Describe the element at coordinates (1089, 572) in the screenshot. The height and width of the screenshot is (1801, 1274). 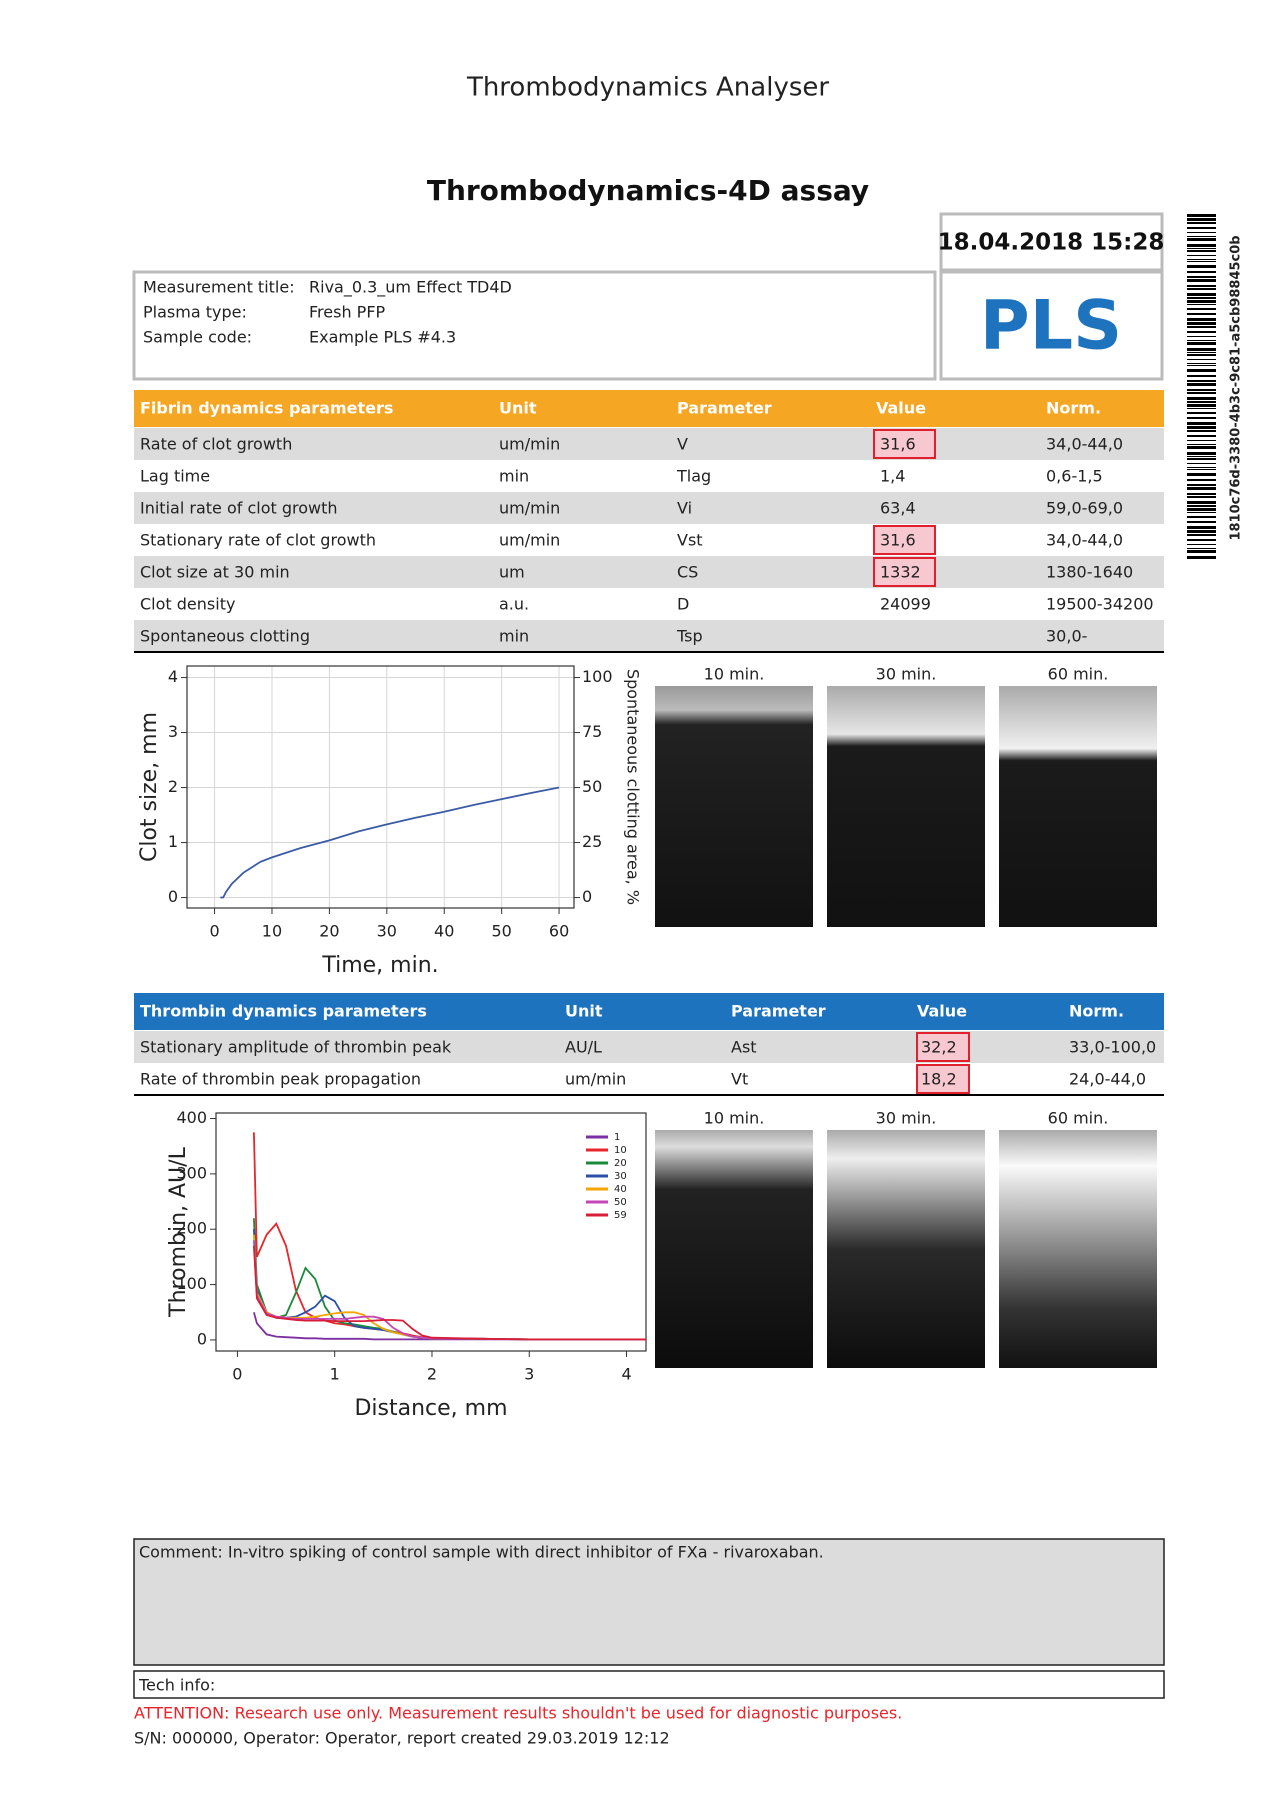
I see `table-cell: 1380-1640` at that location.